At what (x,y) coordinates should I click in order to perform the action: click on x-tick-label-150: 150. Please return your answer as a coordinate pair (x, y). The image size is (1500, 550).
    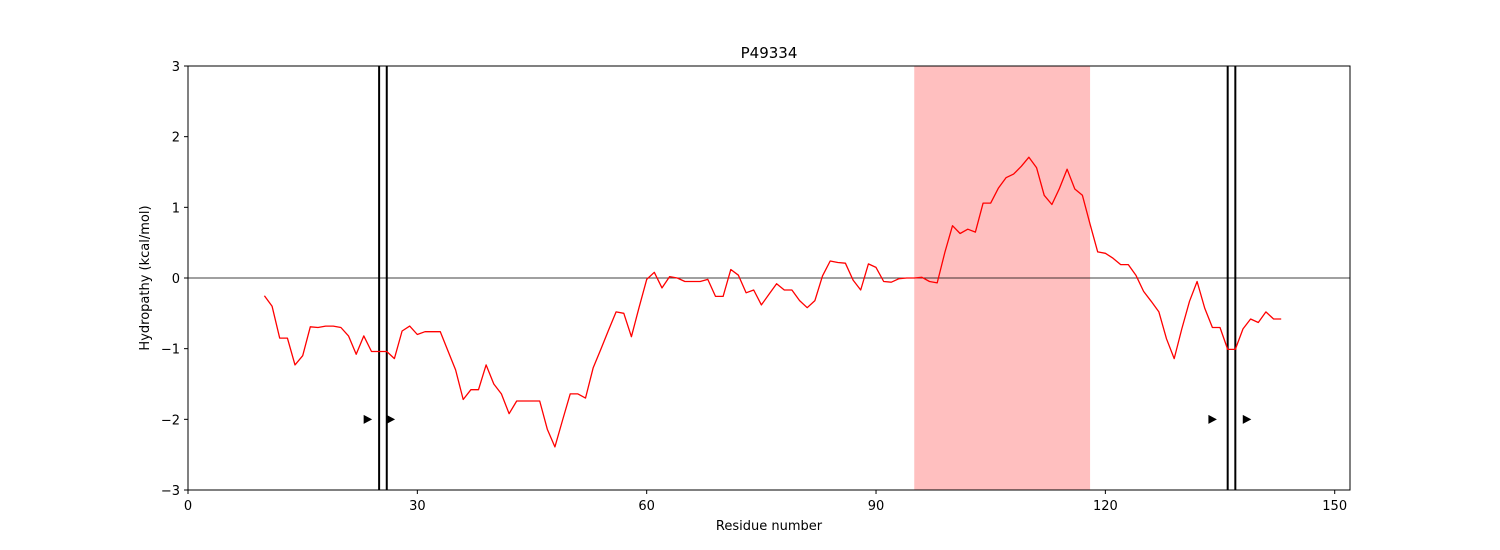
    Looking at the image, I should click on (1334, 506).